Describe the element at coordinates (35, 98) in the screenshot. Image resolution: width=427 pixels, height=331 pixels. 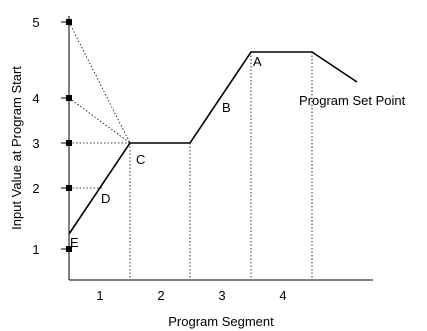
I see `y-tick-label-4: 4` at that location.